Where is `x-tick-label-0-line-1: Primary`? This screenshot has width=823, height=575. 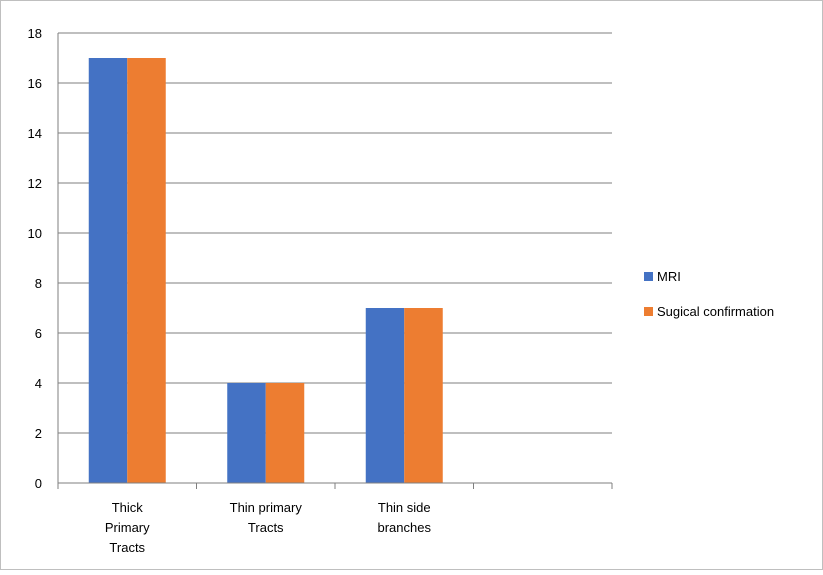 x-tick-label-0-line-1: Primary is located at coordinates (127, 527).